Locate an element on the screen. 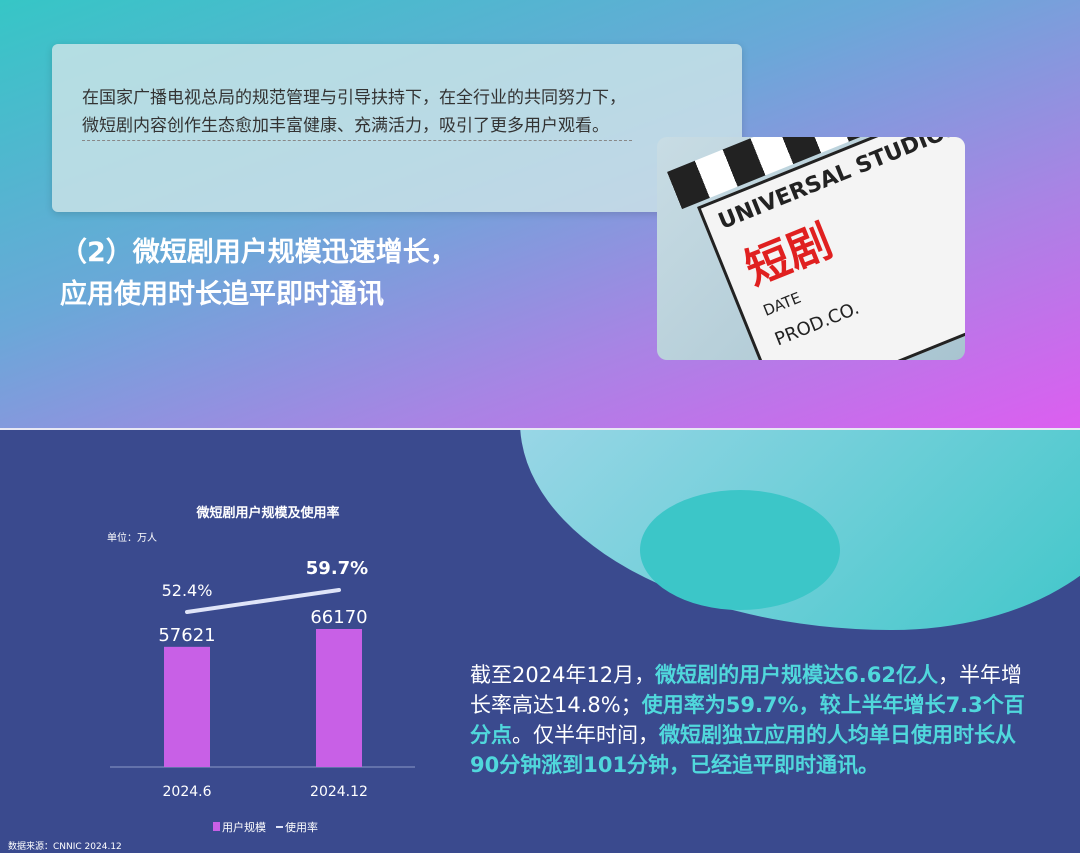 This screenshot has height=853, width=1080. chart-source: 数据来源：CNNIC 2024.12 is located at coordinates (65, 846).